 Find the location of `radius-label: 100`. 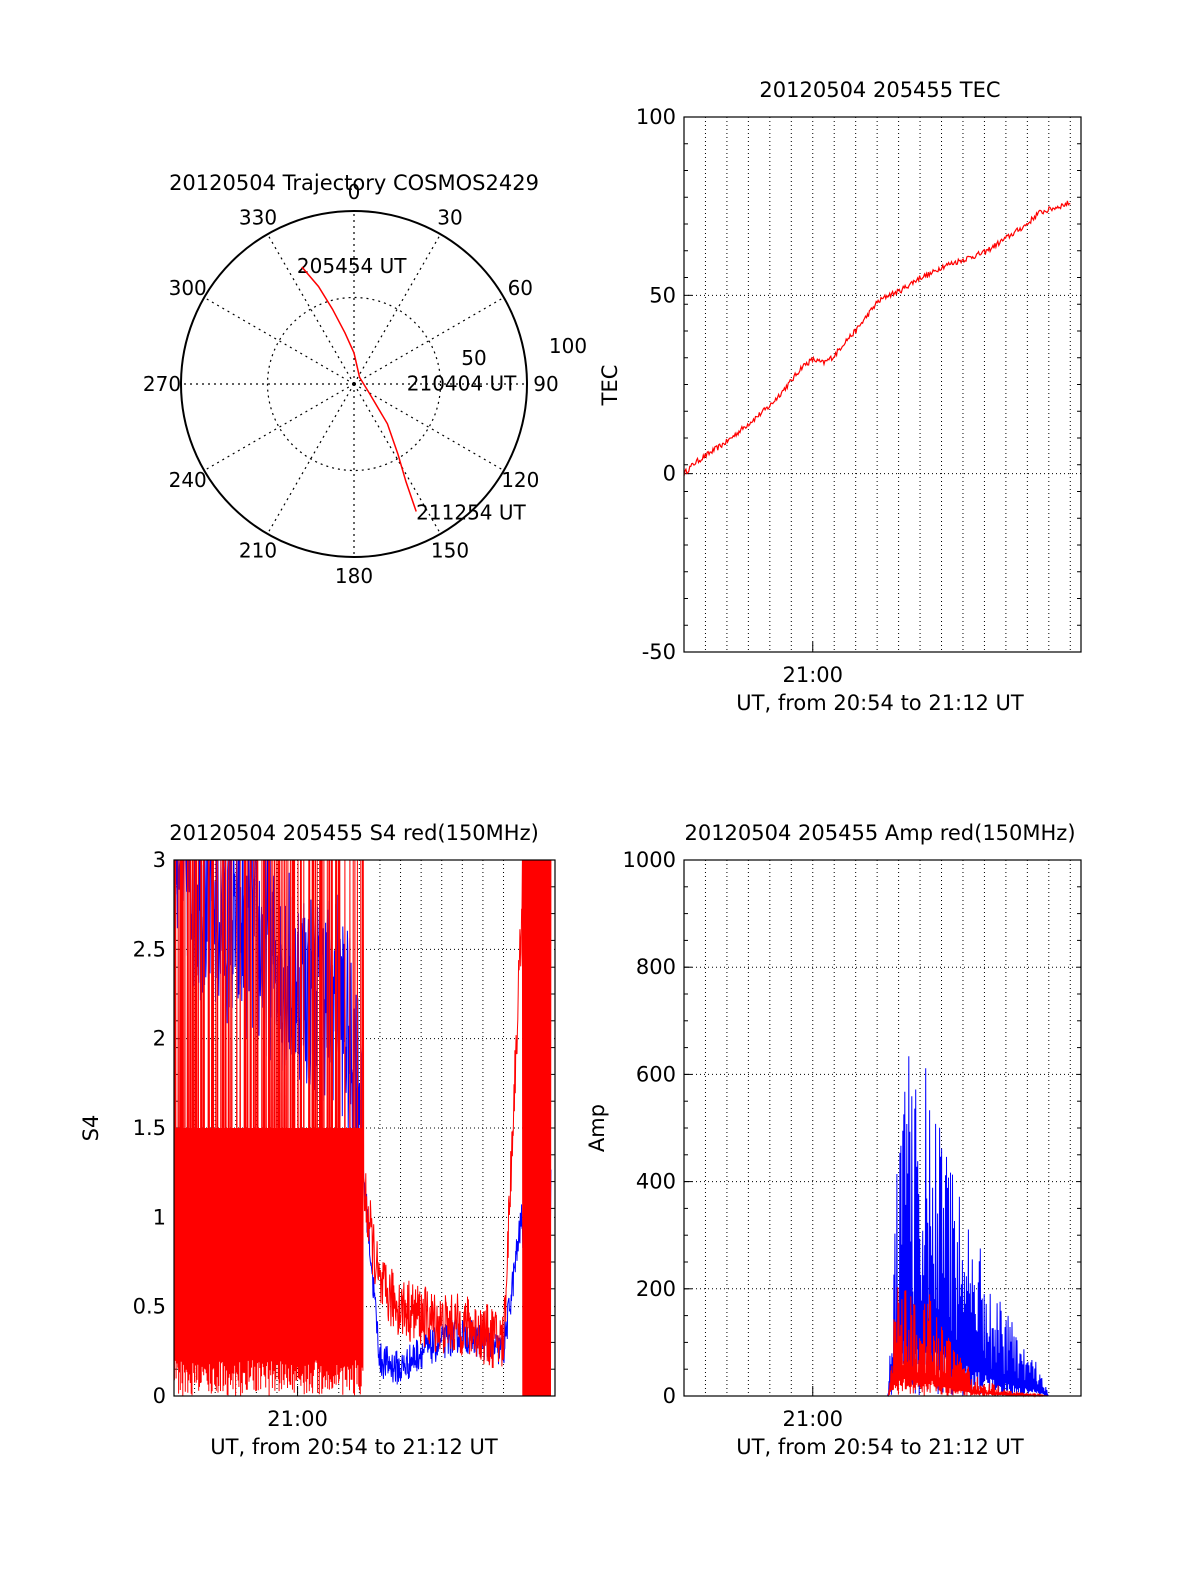

radius-label: 100 is located at coordinates (568, 346).